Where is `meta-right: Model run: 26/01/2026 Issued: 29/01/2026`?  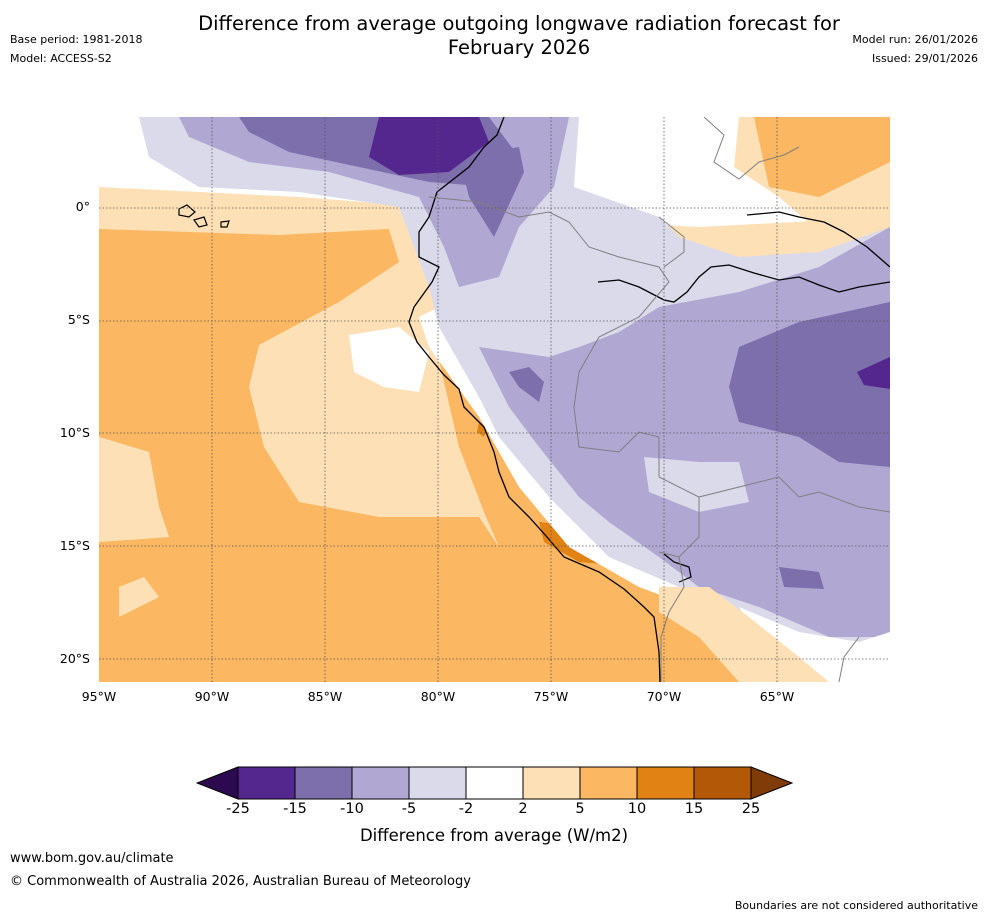 meta-right: Model run: 26/01/2026 Issued: 29/01/2026 is located at coordinates (915, 49).